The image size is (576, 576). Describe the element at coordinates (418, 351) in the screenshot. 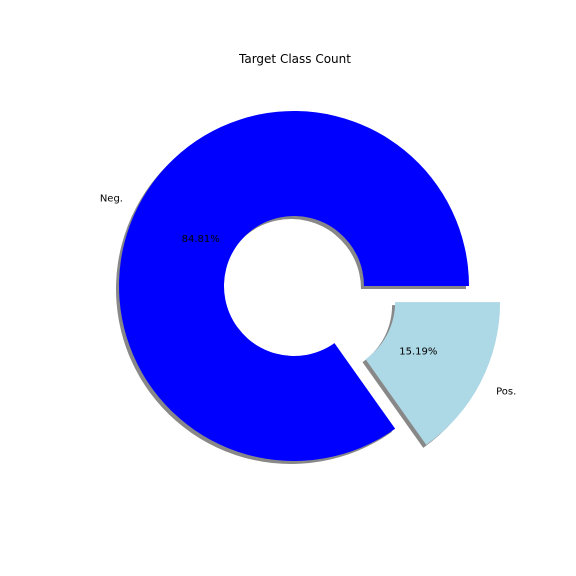

I see `percent-label-pos: 15.19%` at that location.